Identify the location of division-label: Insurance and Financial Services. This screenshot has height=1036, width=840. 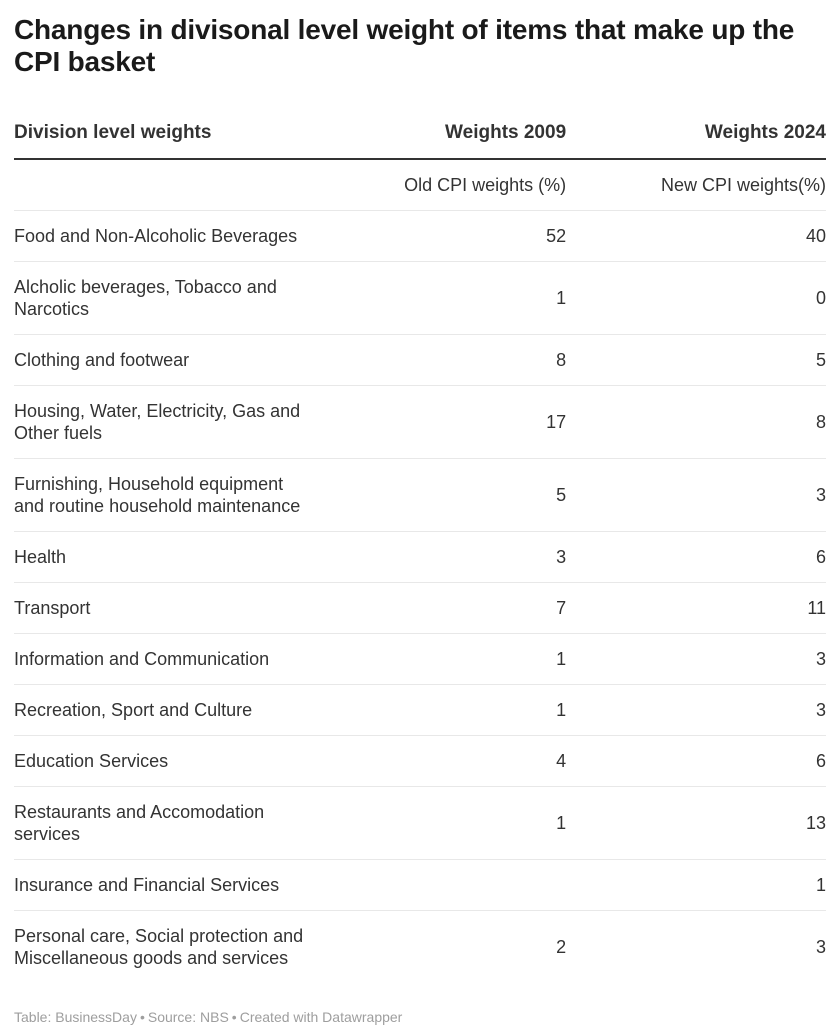
(147, 885).